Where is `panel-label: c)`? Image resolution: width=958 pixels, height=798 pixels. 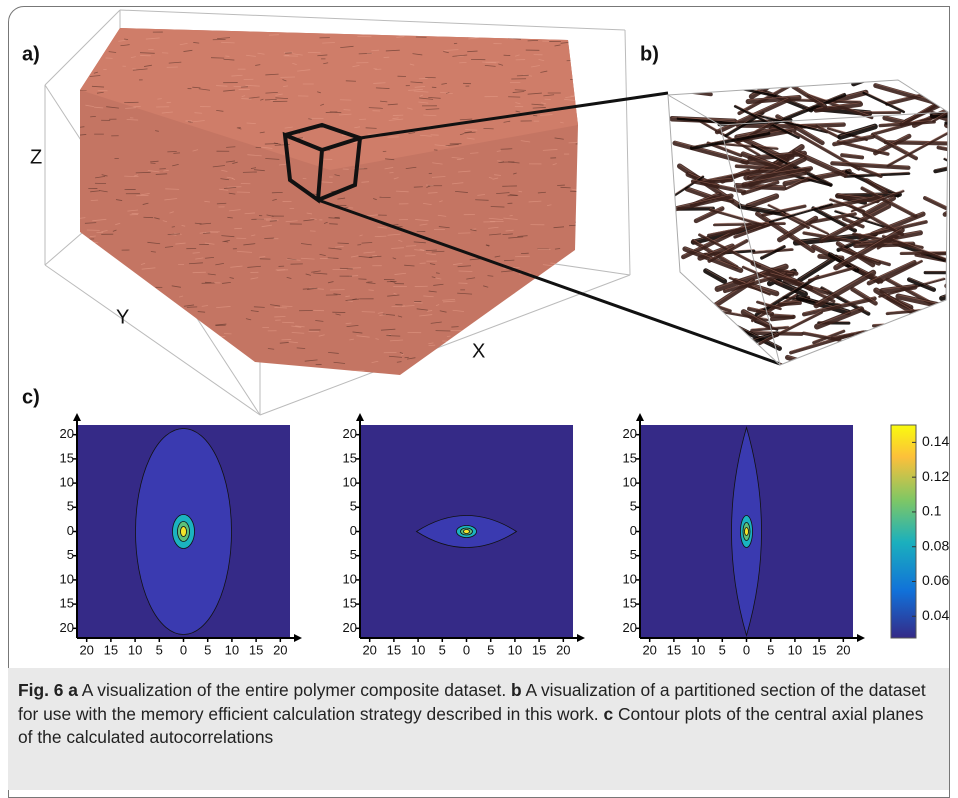
panel-label: c) is located at coordinates (31, 397).